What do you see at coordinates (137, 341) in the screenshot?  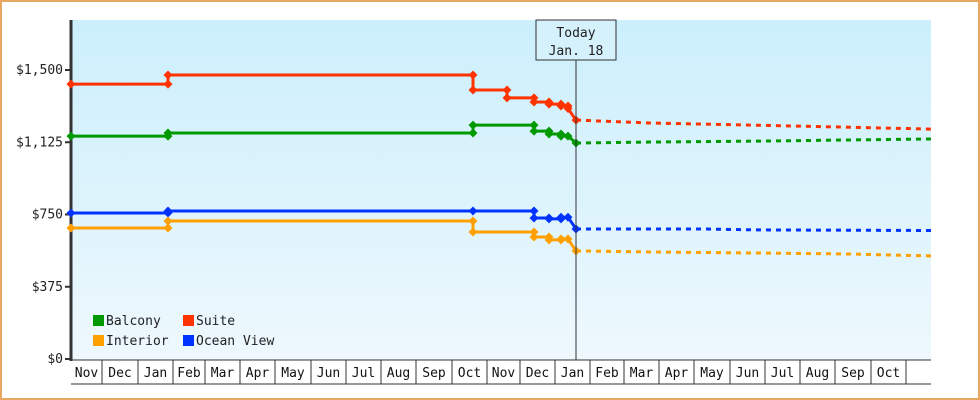 I see `legend-label: Interior` at bounding box center [137, 341].